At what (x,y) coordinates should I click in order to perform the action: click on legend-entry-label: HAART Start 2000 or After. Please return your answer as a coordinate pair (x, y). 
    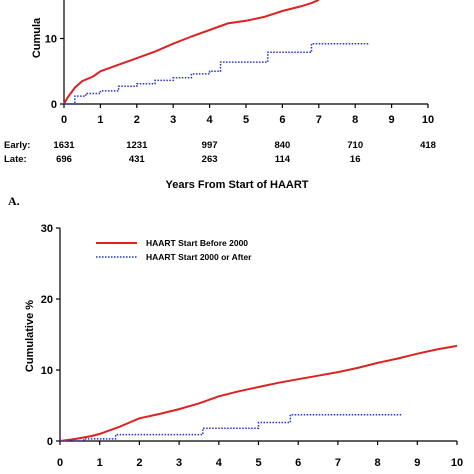
    Looking at the image, I should click on (199, 257).